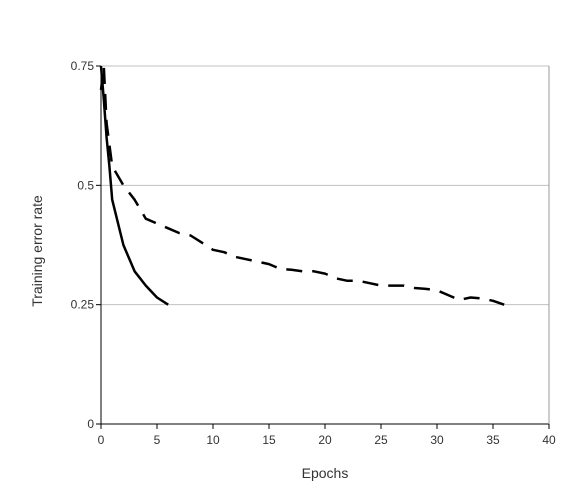  Describe the element at coordinates (101, 440) in the screenshot. I see `x-tick-label: 0` at that location.